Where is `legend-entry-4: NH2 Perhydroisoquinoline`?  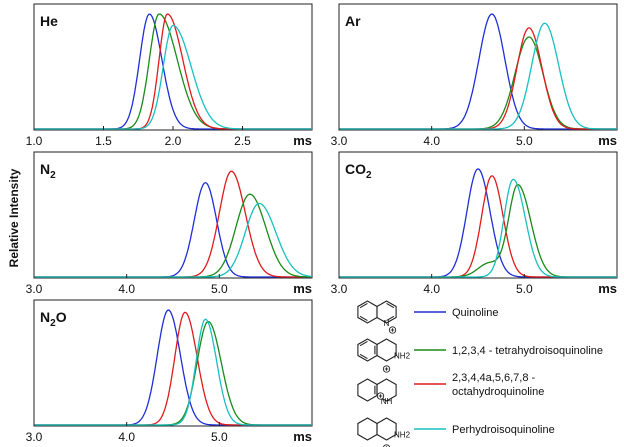
legend-entry-4: NH2 Perhydroisoquinoline is located at coordinates (456, 432).